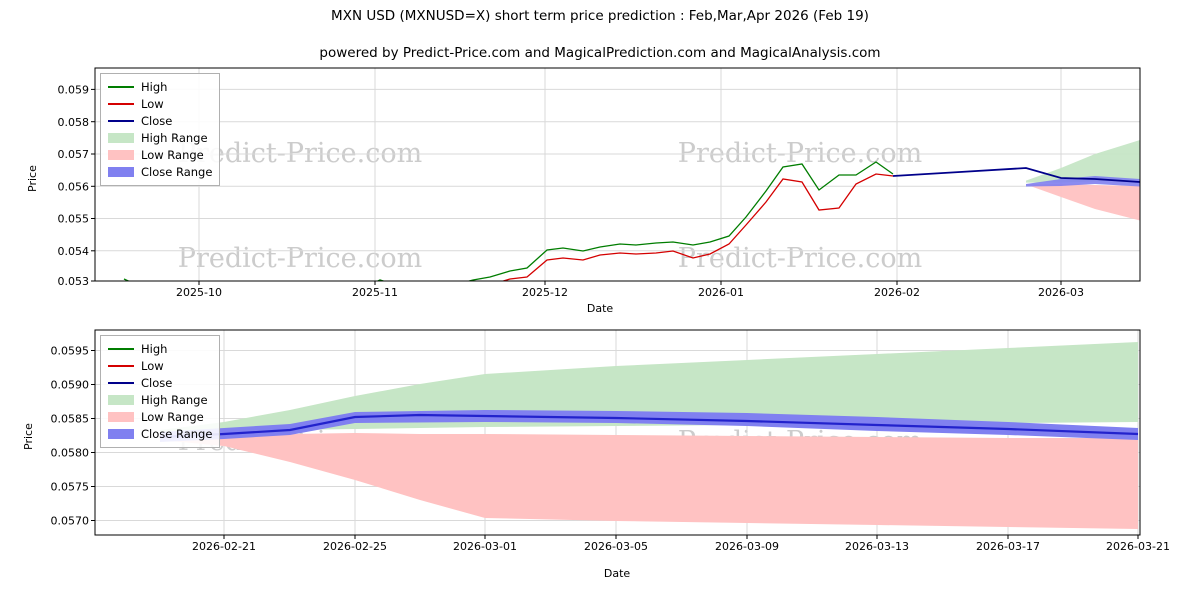 The height and width of the screenshot is (600, 1200). I want to click on svg-text: 0.057, so click(74, 154).